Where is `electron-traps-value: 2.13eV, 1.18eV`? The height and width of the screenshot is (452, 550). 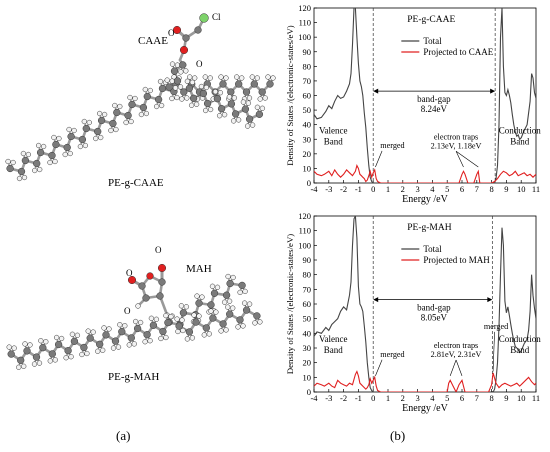 electron-traps-value: 2.13eV, 1.18eV is located at coordinates (456, 145).